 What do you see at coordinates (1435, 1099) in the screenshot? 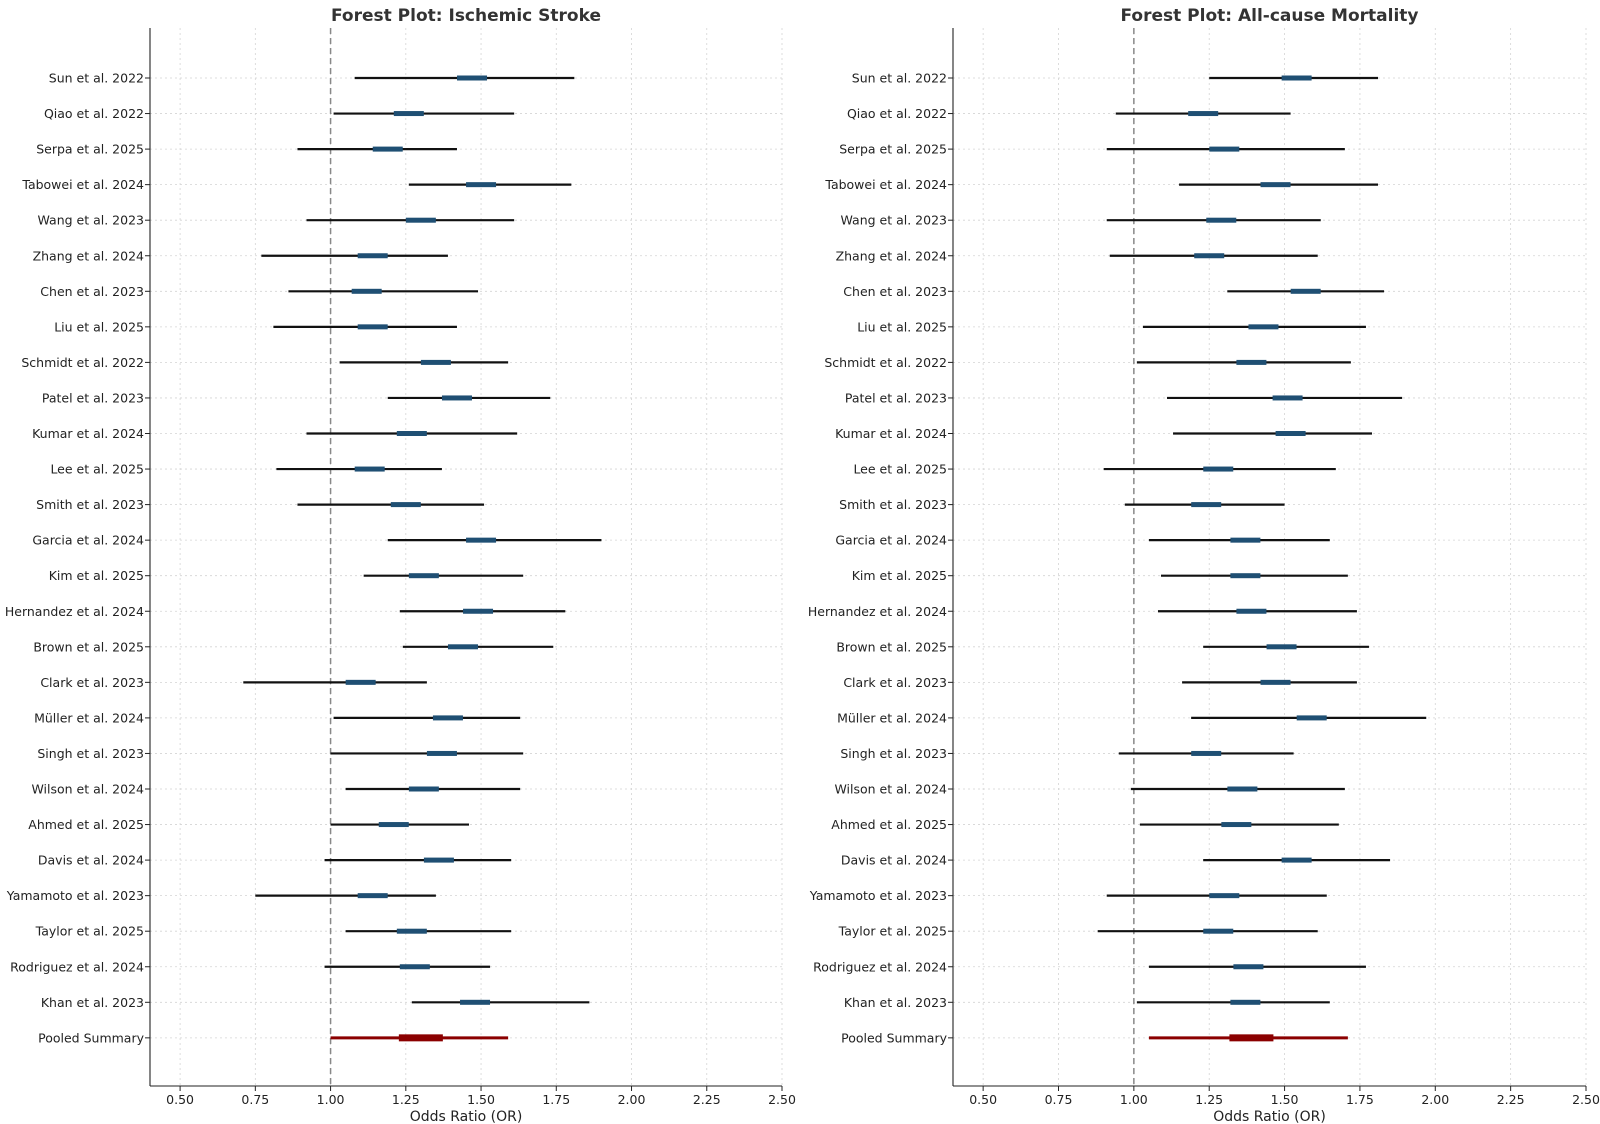
I see `x-tick-label: 2.00` at bounding box center [1435, 1099].